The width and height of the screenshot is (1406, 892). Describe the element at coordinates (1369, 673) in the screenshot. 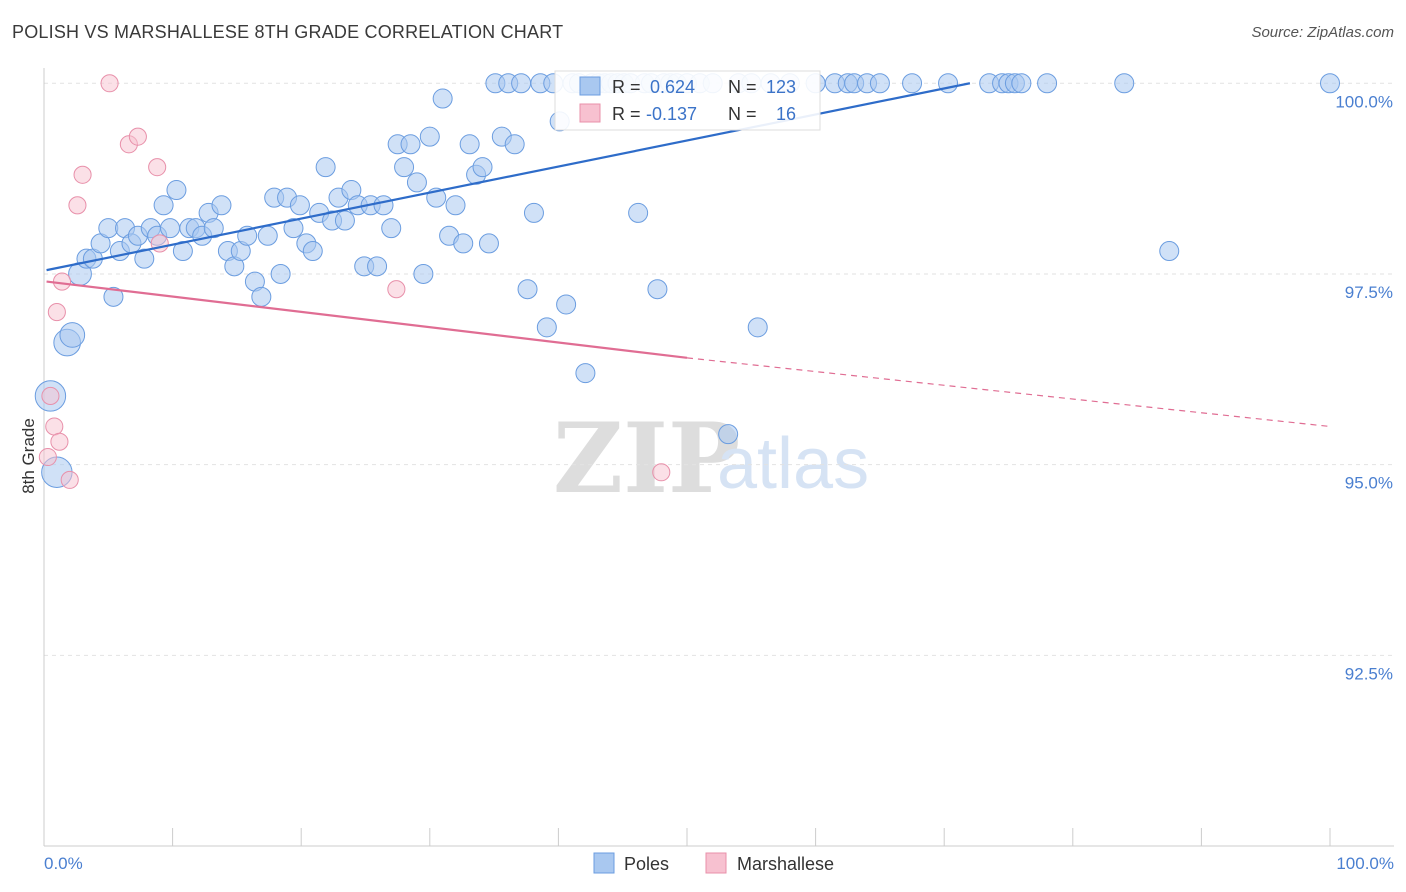

I see `y-tick-label: 92.5%` at that location.